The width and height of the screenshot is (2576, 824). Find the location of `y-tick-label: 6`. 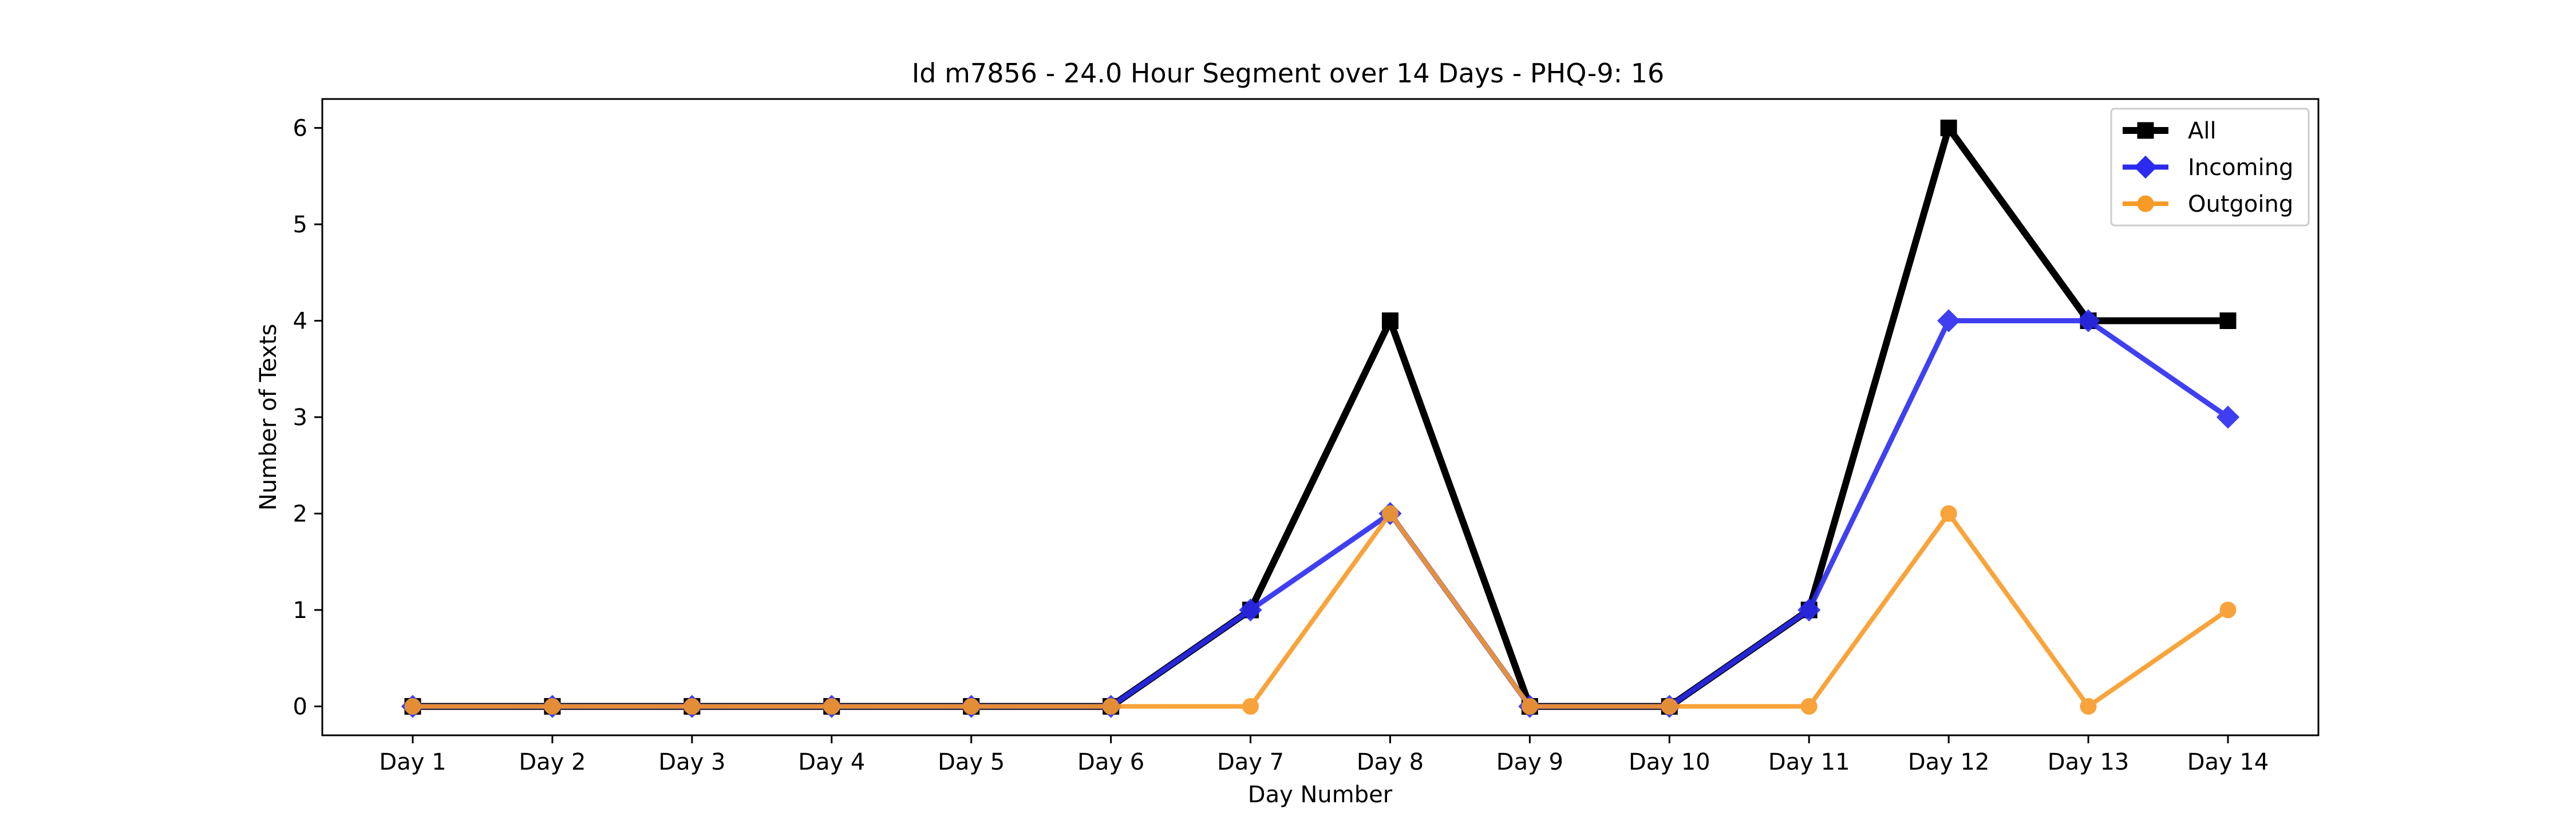

y-tick-label: 6 is located at coordinates (300, 129).